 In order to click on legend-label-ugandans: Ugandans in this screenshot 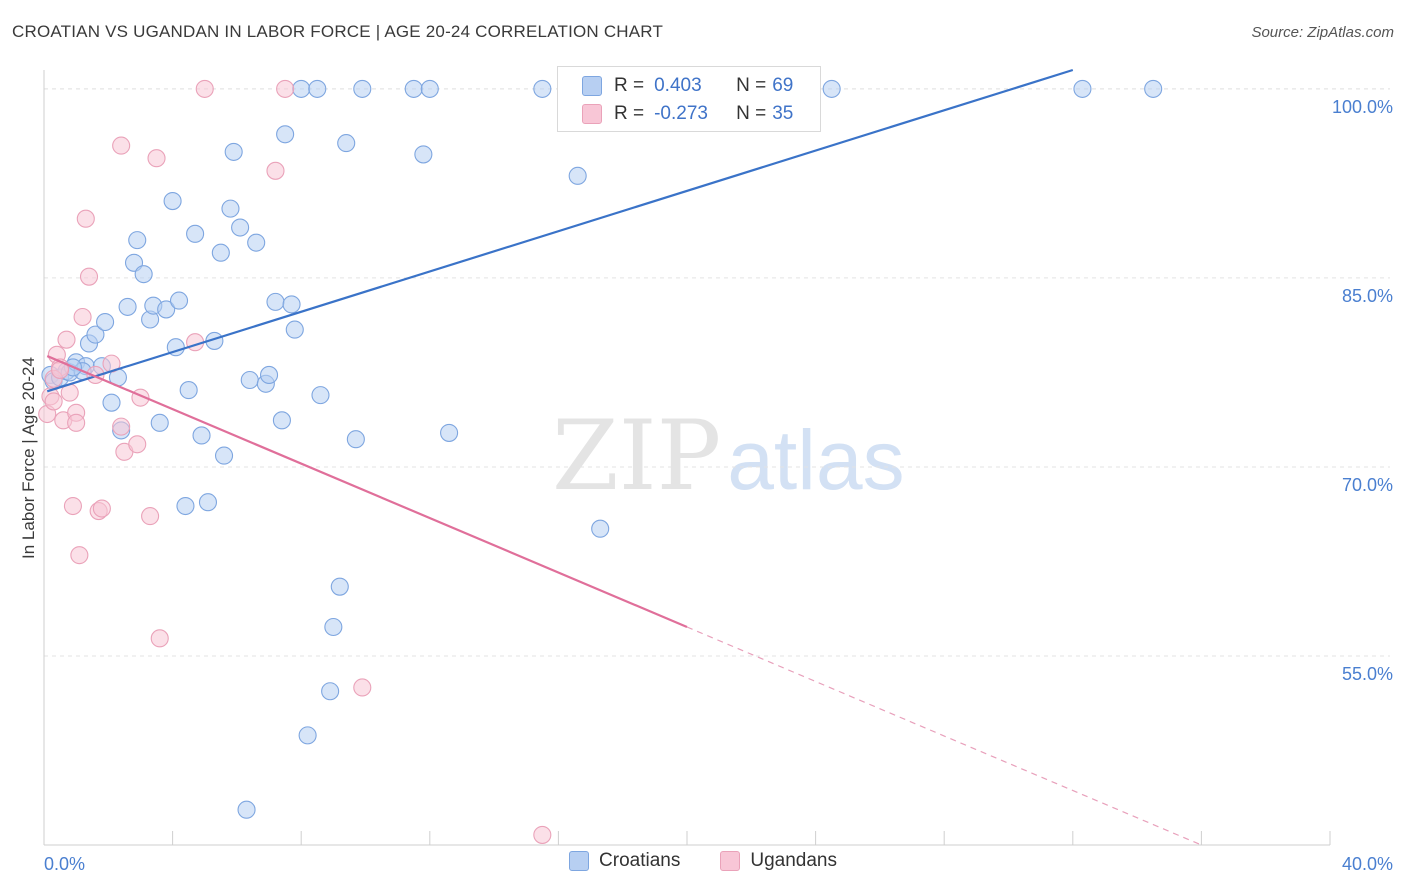, I will do `click(793, 860)`.